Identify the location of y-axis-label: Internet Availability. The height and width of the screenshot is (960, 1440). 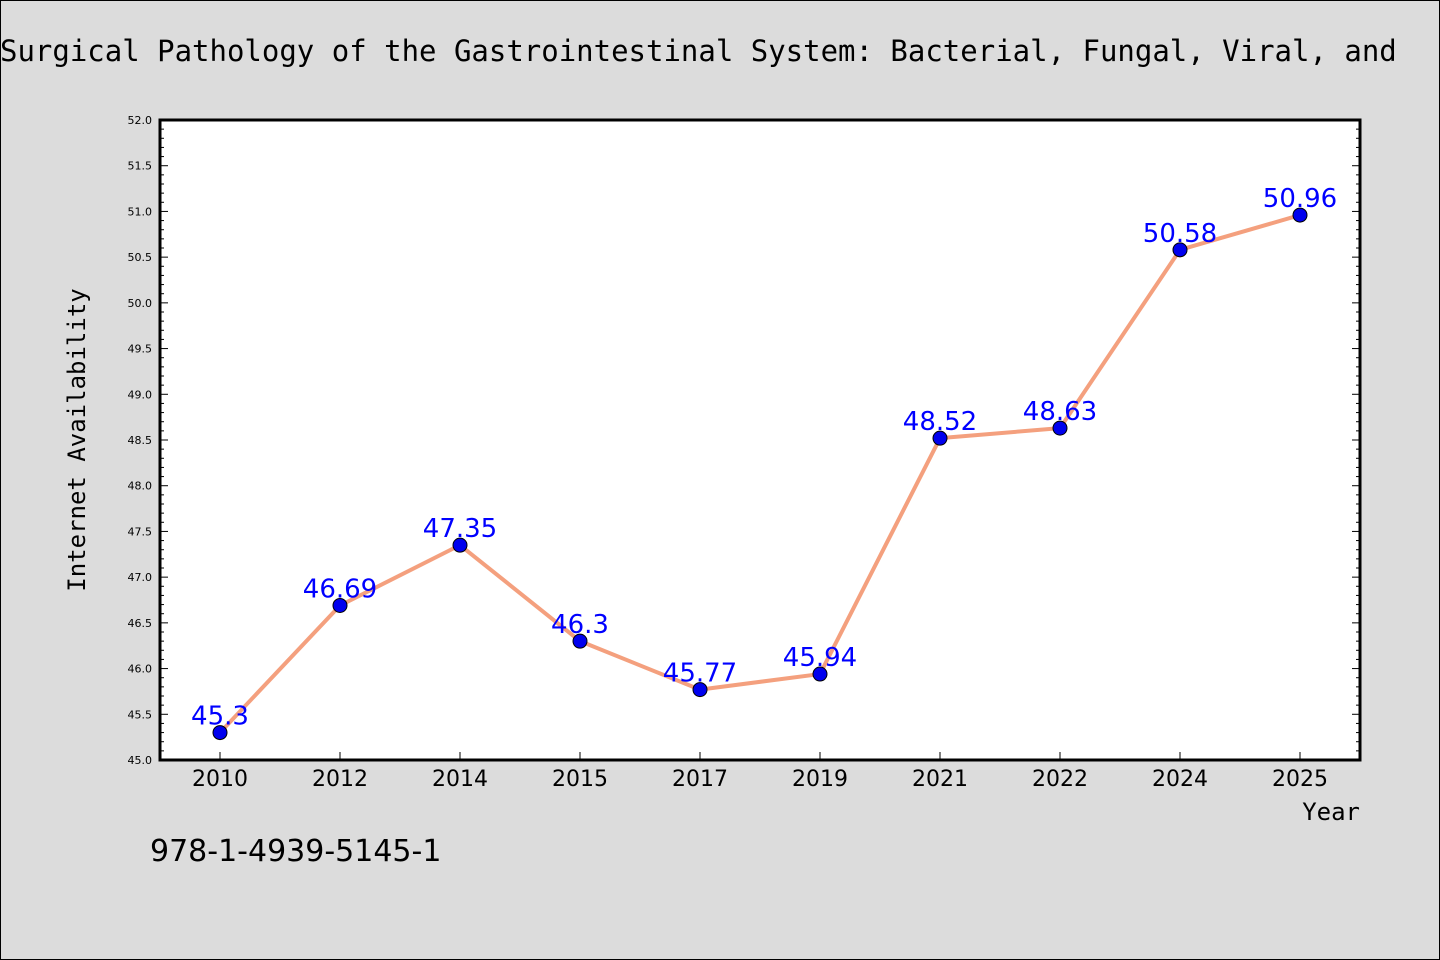
(77, 439).